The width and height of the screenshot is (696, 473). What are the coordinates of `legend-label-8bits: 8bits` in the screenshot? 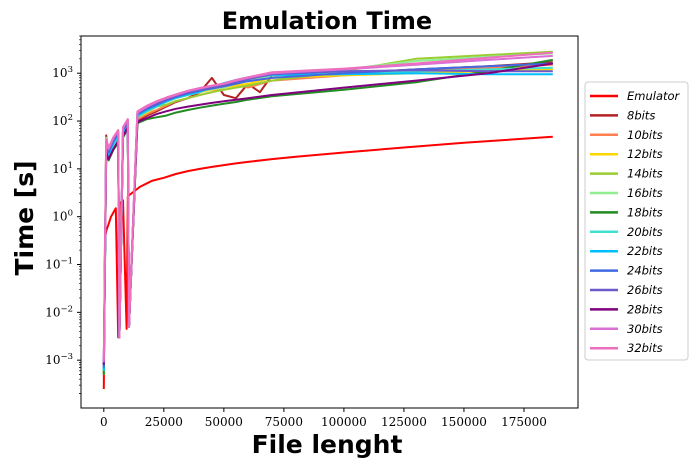 It's located at (641, 115).